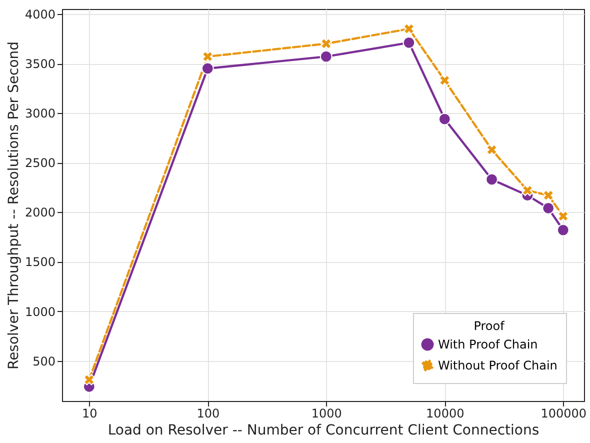 This screenshot has width=590, height=443. Describe the element at coordinates (490, 326) in the screenshot. I see `legend-title: Proof` at that location.